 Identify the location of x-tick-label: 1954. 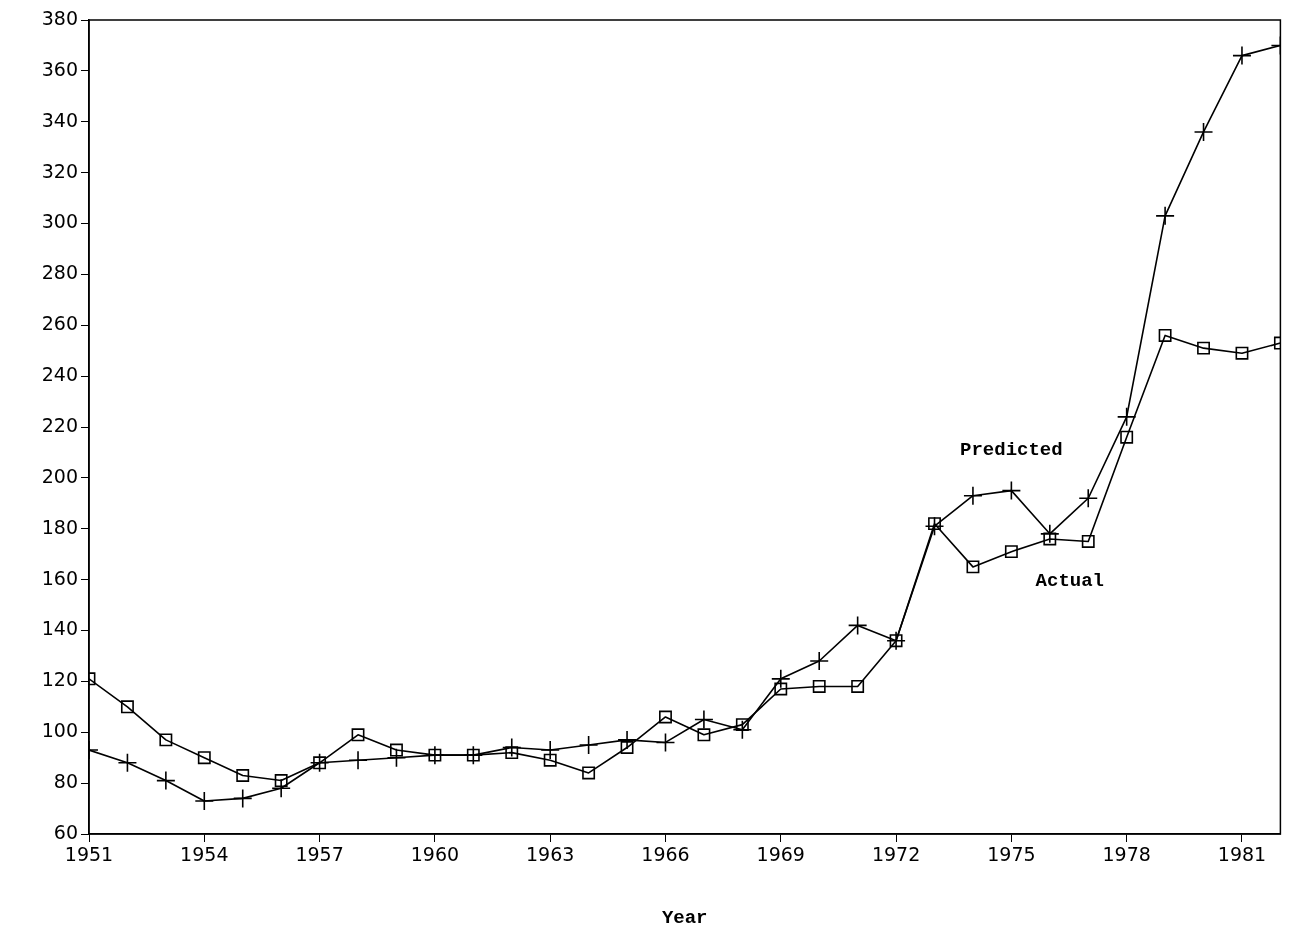
(204, 854).